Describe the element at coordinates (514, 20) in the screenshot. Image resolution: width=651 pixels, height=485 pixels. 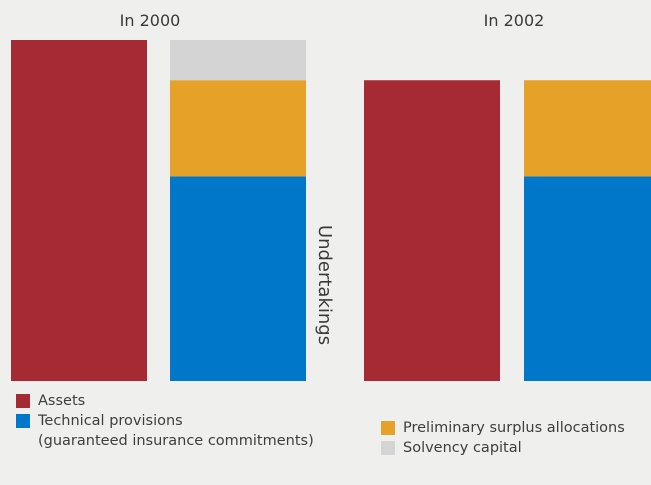
I see `group-title-in-2002: In 2002` at that location.